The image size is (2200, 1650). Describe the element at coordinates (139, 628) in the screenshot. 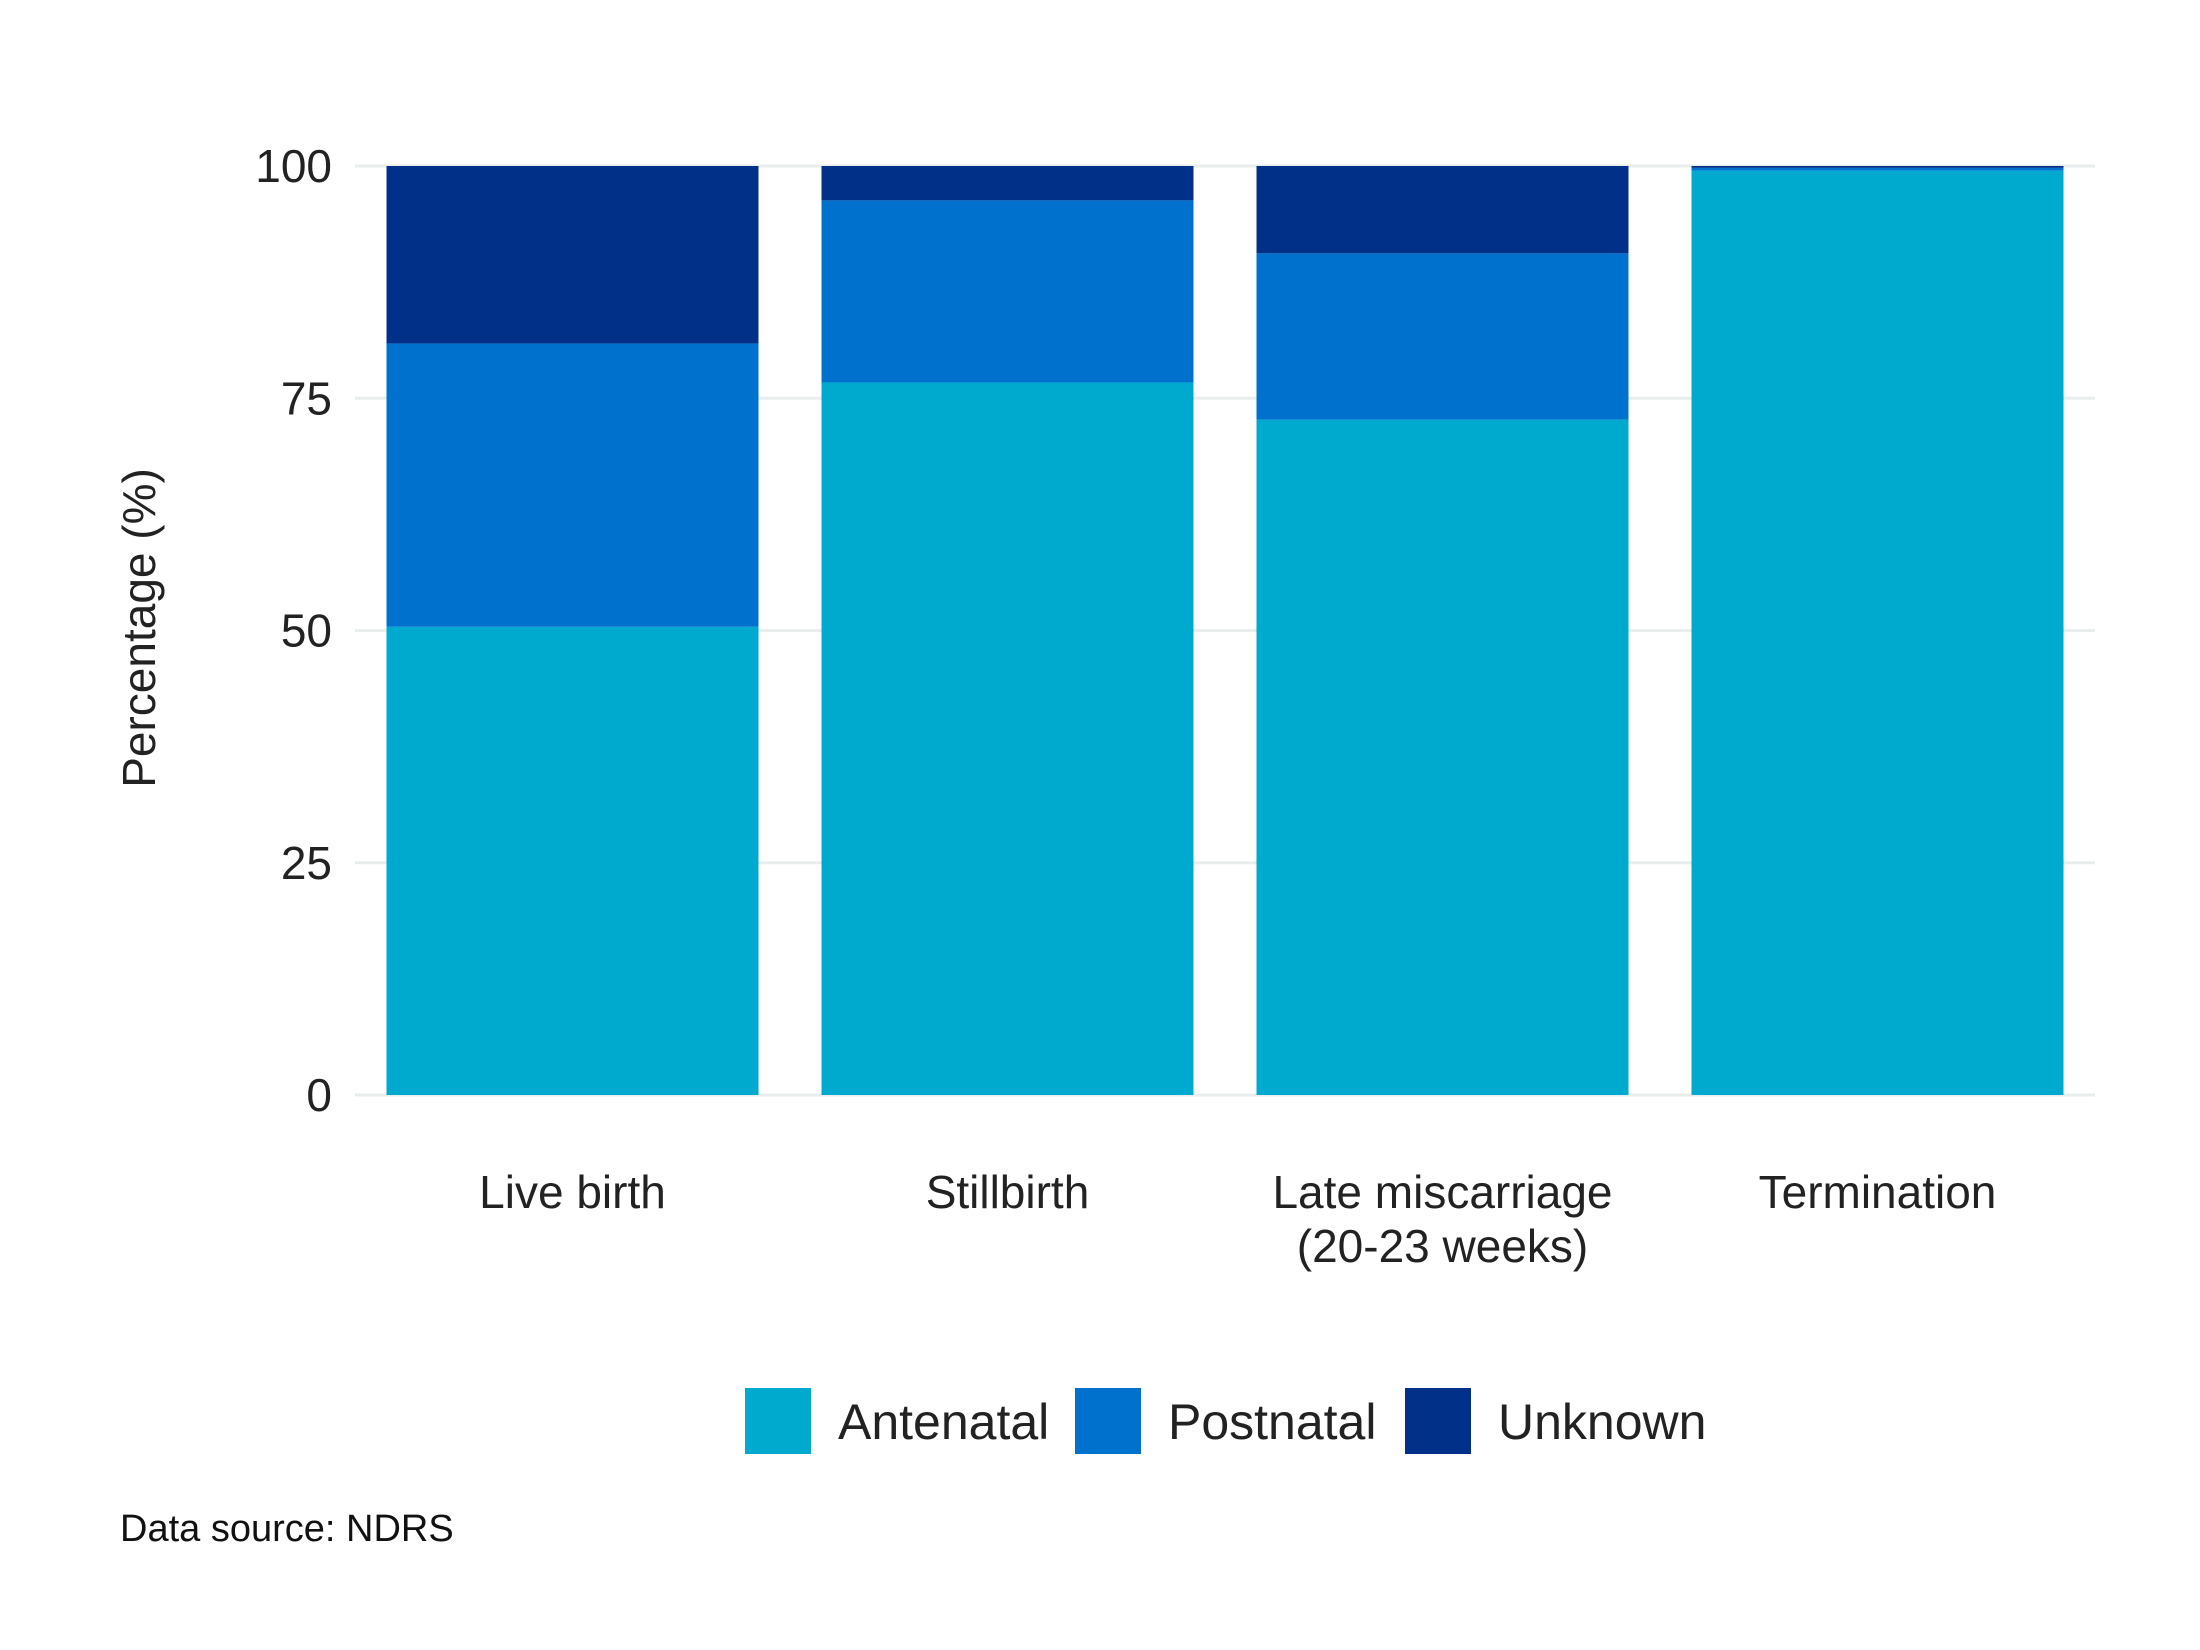

I see `y-axis-title: Percentage (%)` at that location.